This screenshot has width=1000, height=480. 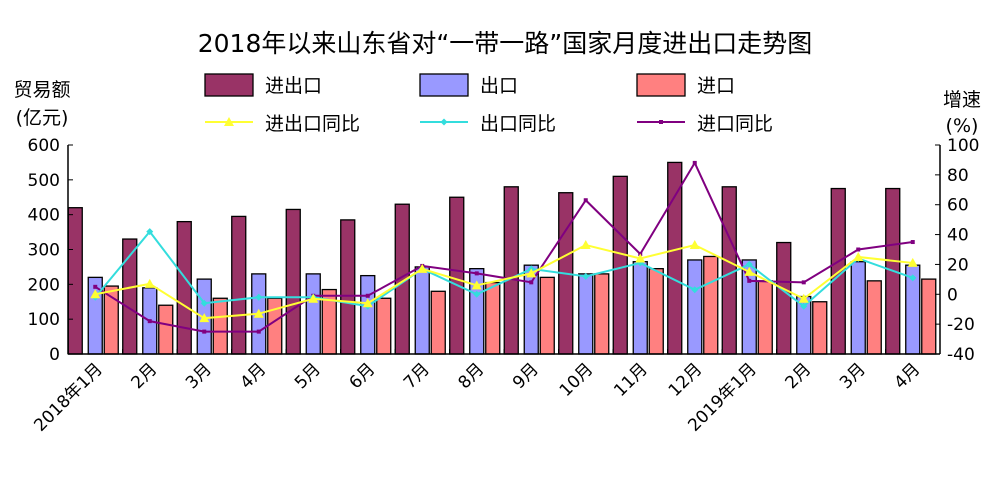 I want to click on left-axis-label-line1: 贸易额, so click(x=41, y=90).